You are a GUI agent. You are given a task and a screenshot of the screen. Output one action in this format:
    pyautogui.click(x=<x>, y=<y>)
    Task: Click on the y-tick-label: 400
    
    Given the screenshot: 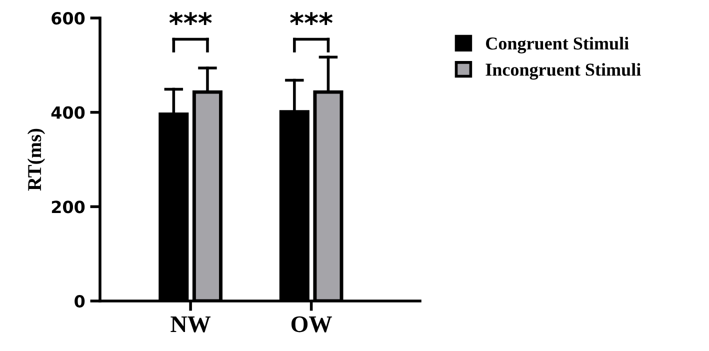 What is the action you would take?
    pyautogui.click(x=68, y=112)
    